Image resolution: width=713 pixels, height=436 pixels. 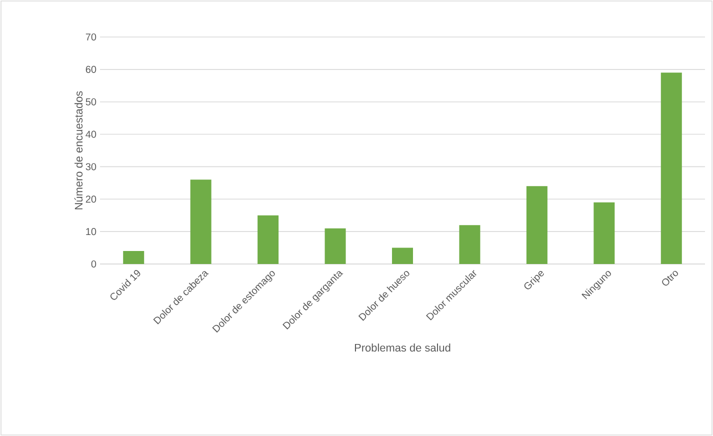 I want to click on y-tick-label: 0, so click(x=93, y=264).